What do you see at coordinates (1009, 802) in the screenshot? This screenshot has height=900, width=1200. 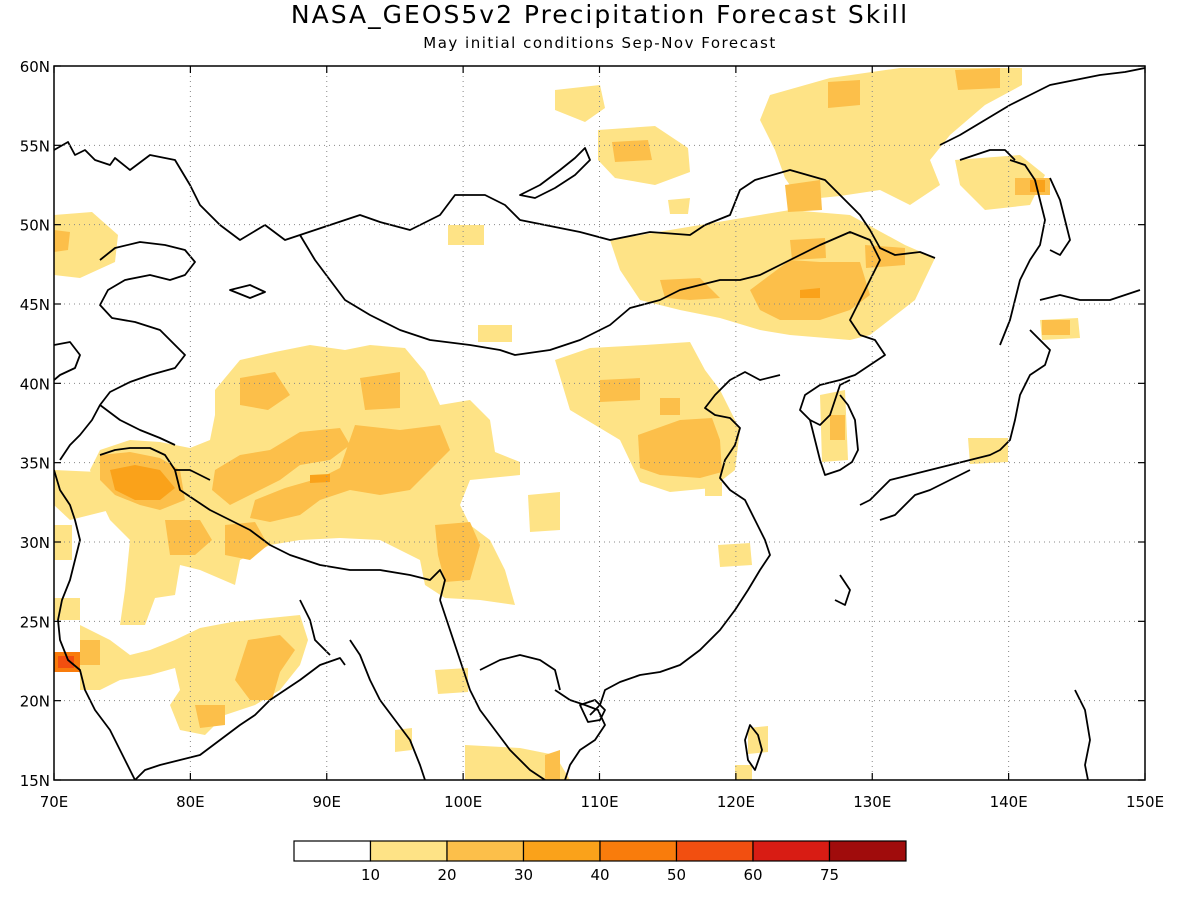 I see `lon-tick-label: 140E` at bounding box center [1009, 802].